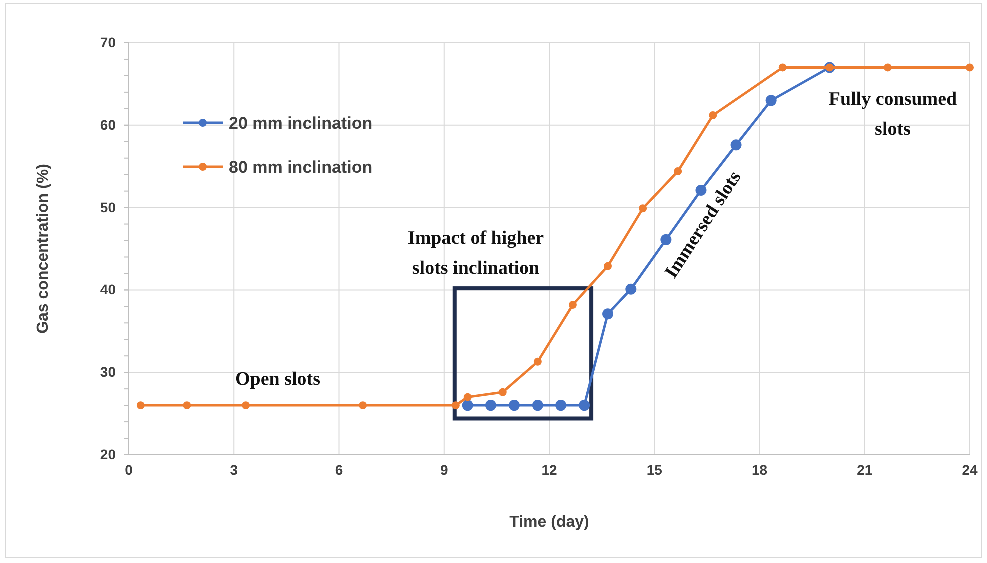 This screenshot has height=563, width=987. What do you see at coordinates (301, 167) in the screenshot?
I see `legend-label: 80 mm inclination` at bounding box center [301, 167].